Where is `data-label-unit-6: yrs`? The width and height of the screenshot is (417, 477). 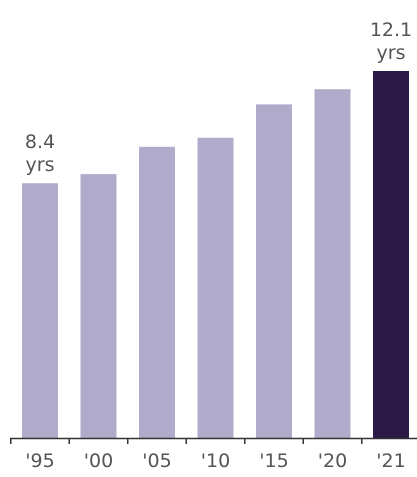 data-label-unit-6: yrs is located at coordinates (391, 53).